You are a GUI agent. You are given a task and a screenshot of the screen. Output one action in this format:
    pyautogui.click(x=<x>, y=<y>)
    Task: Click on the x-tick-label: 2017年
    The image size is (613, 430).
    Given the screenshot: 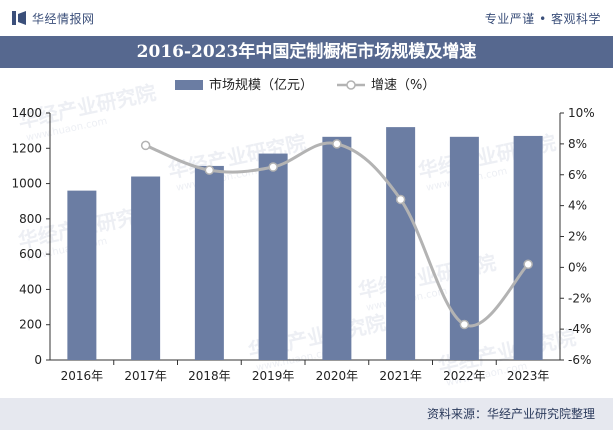 What is the action you would take?
    pyautogui.click(x=145, y=376)
    